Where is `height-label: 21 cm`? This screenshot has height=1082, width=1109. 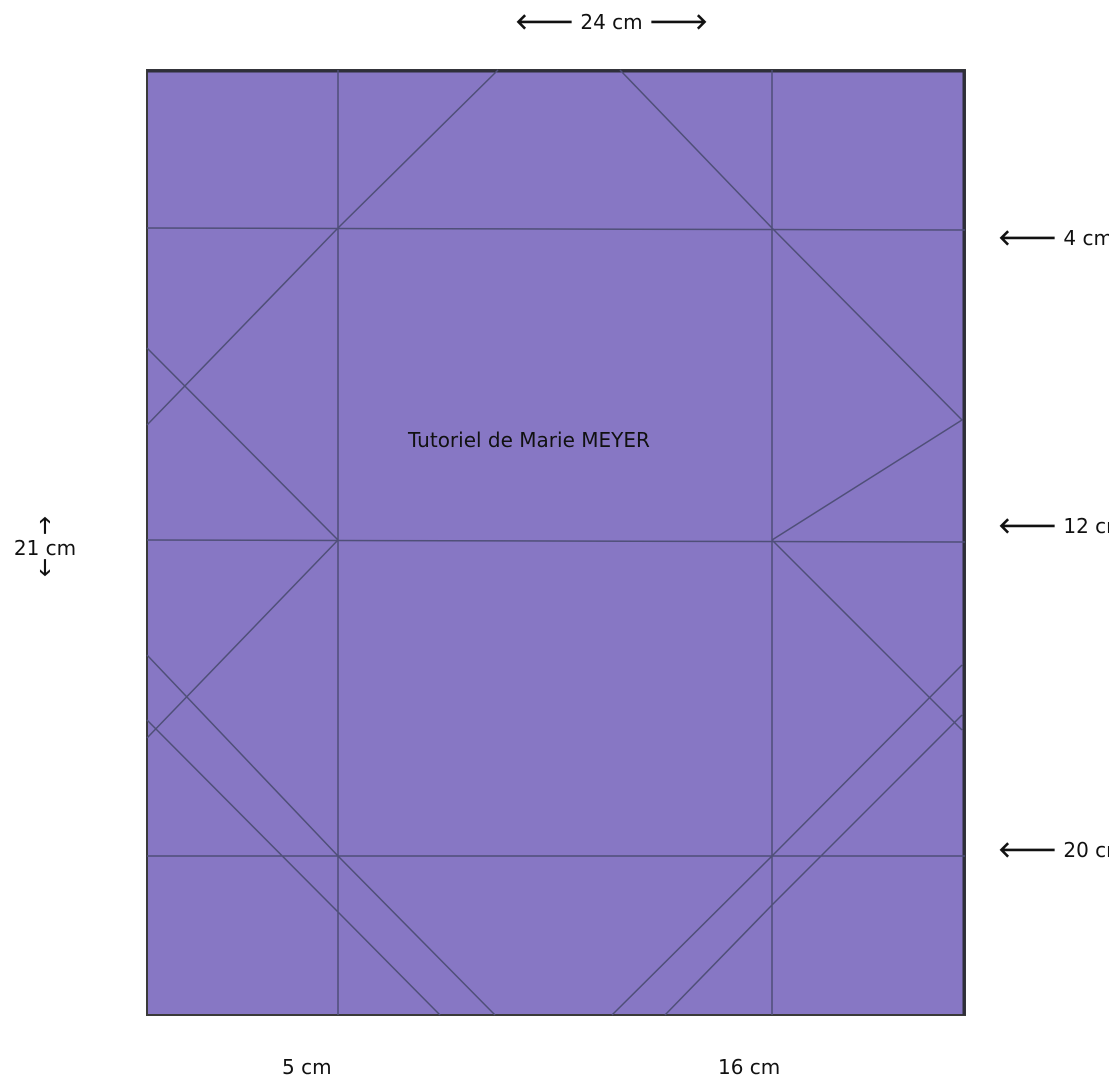
height-label: 21 cm is located at coordinates (45, 548).